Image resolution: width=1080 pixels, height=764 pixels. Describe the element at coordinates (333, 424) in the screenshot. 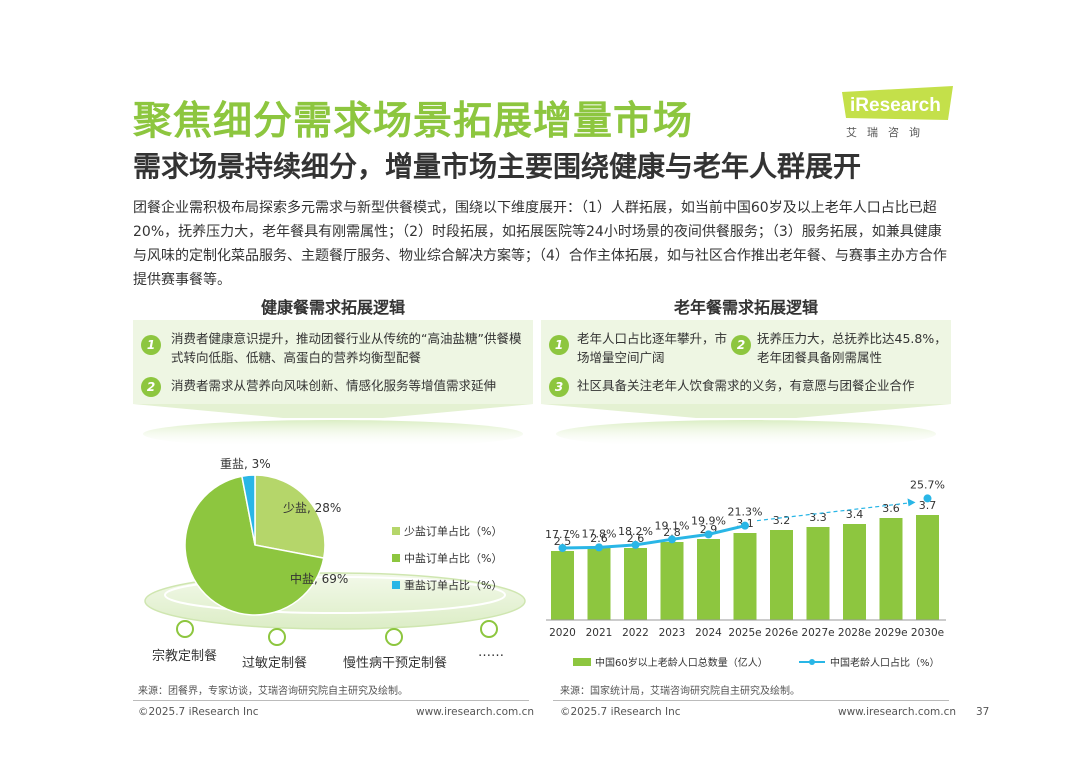

I see `left-funnel-glow` at that location.